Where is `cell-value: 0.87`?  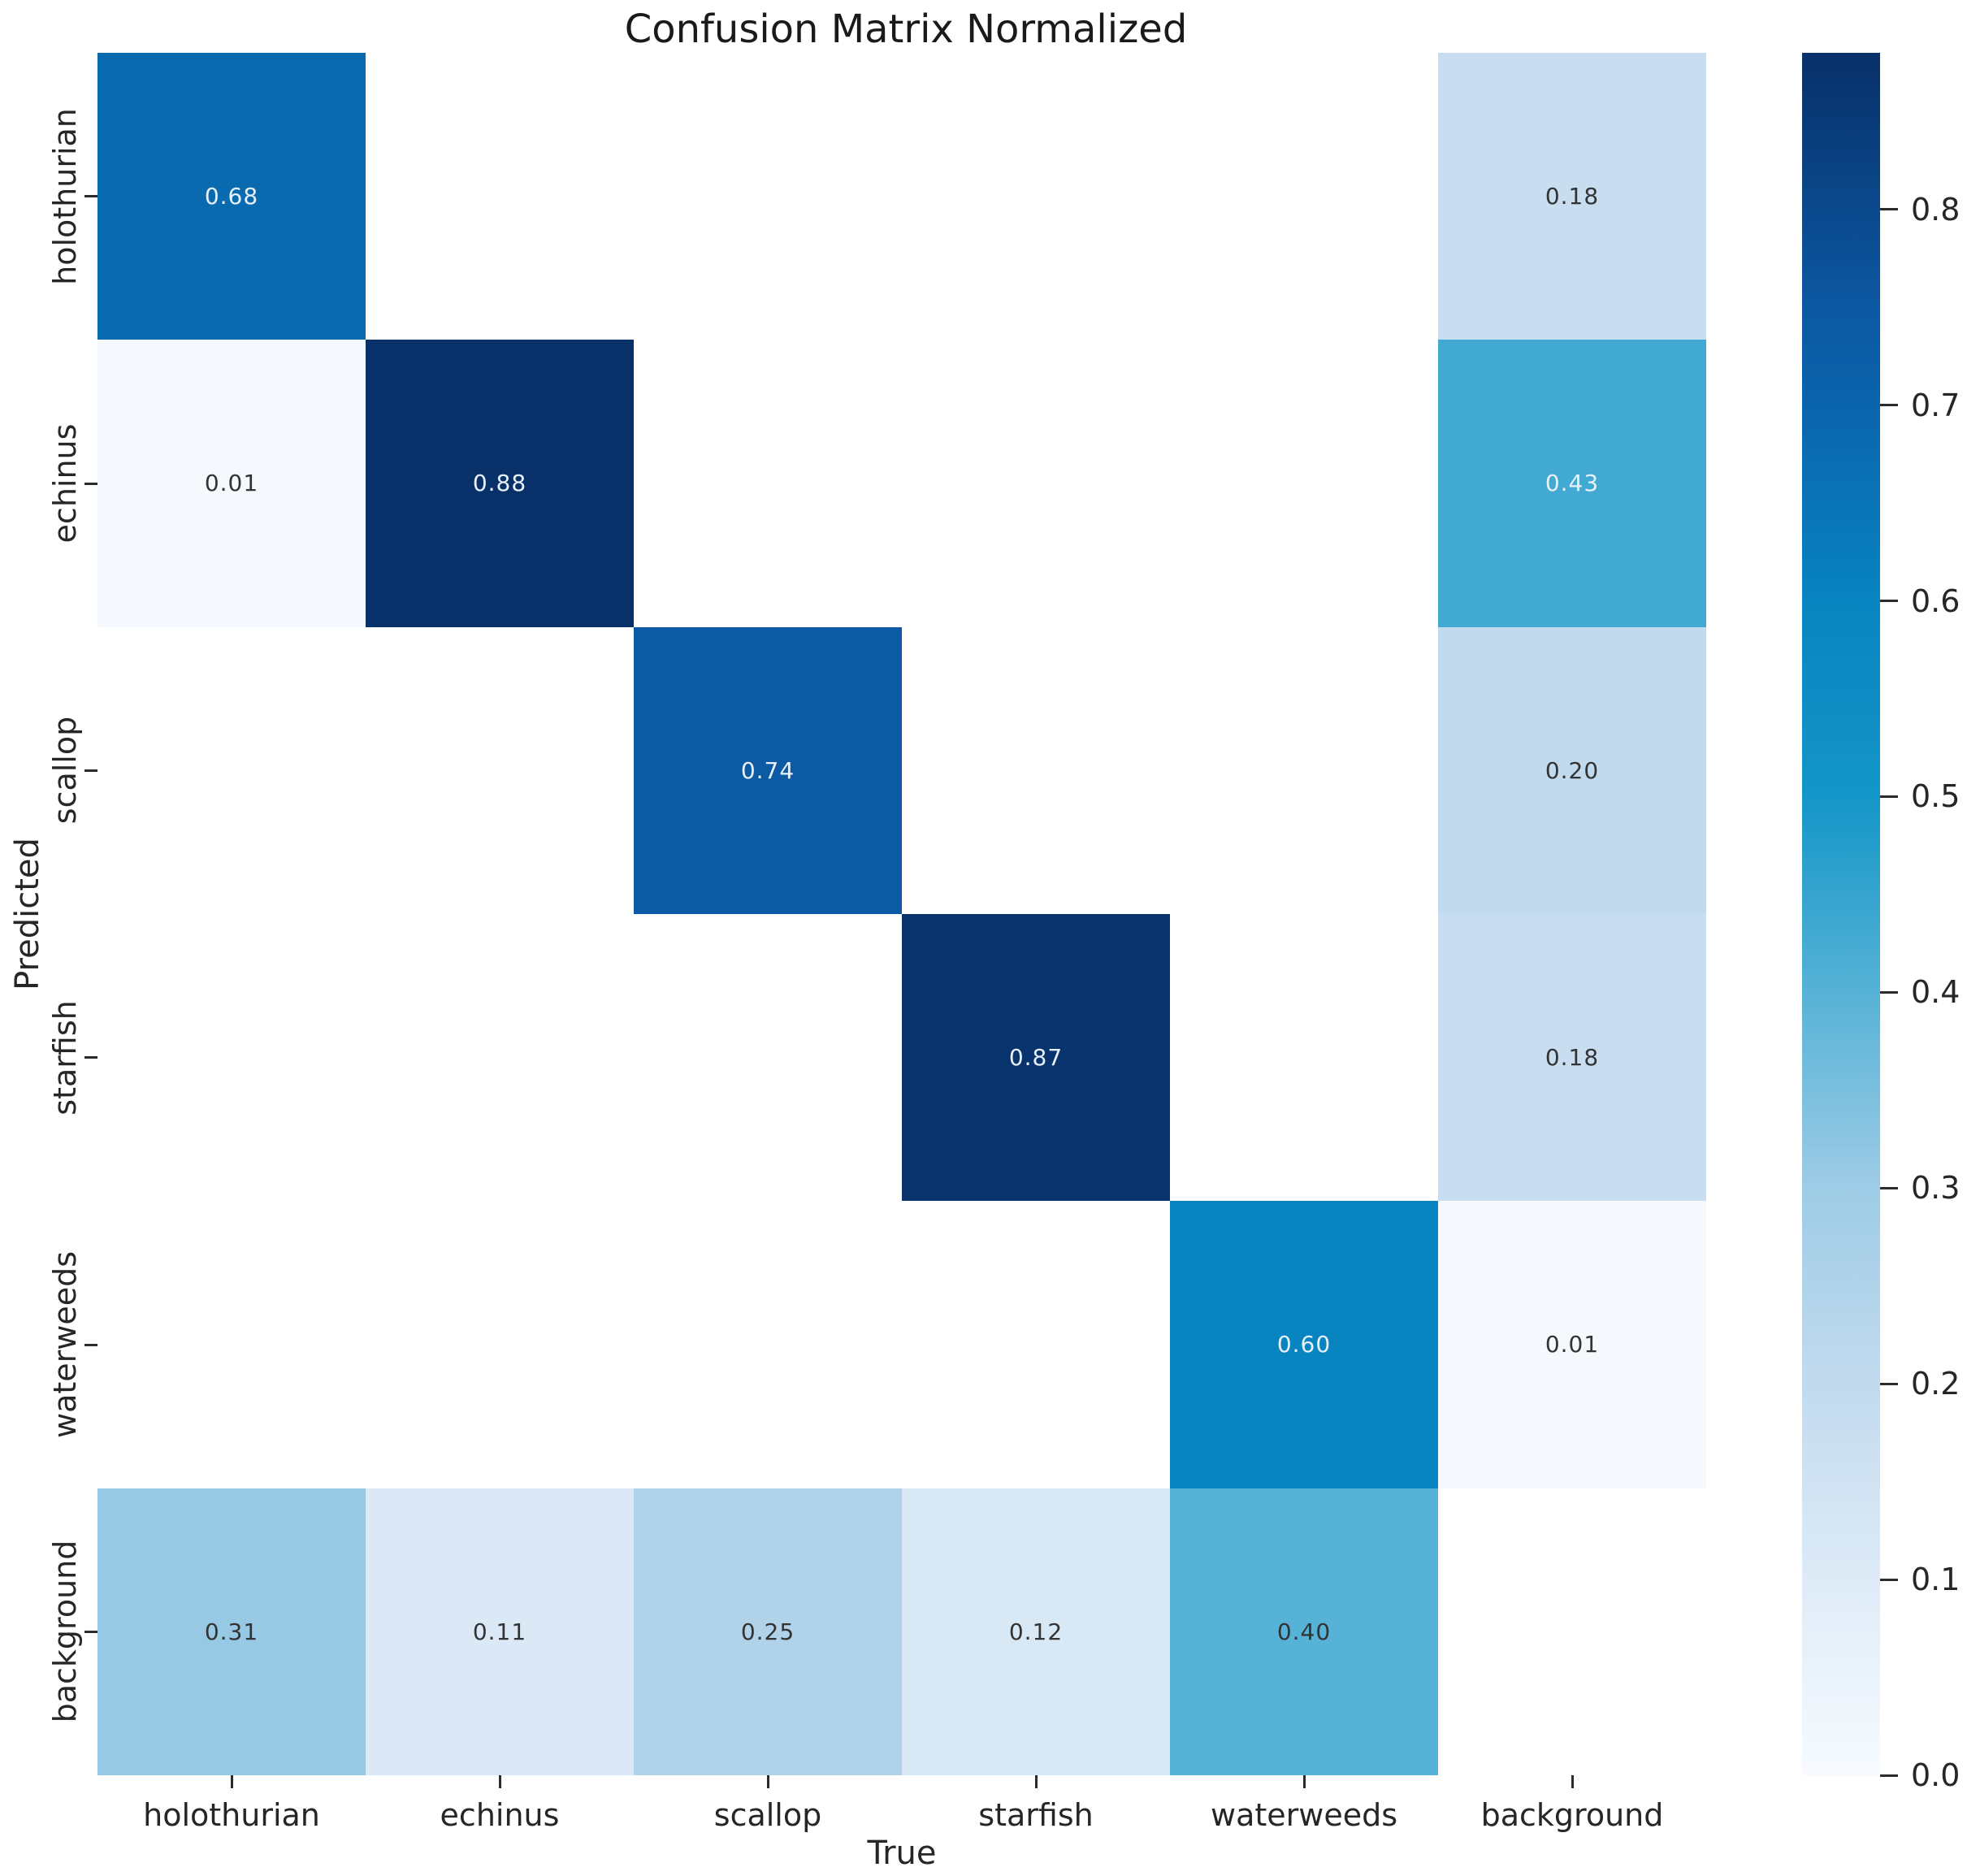
cell-value: 0.87 is located at coordinates (1036, 1058).